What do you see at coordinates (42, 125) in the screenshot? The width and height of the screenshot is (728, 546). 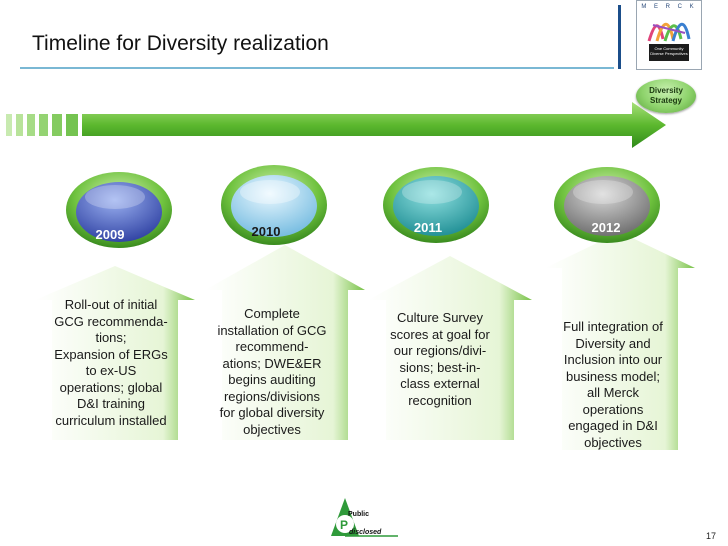 I see `arrow-tail-stripes` at bounding box center [42, 125].